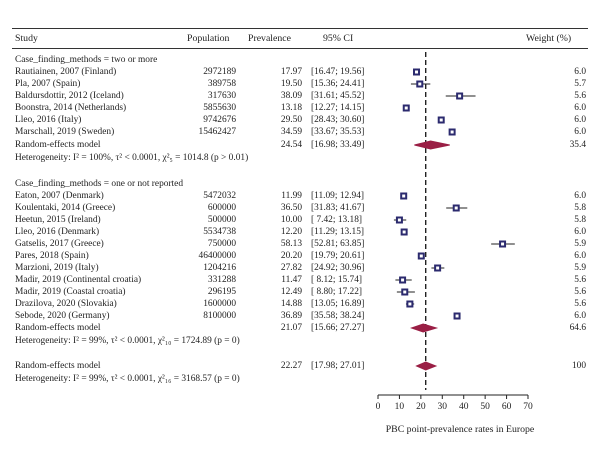 Image resolution: width=600 pixels, height=458 pixels. I want to click on ci-value: [11.09; 12.94], so click(338, 196).